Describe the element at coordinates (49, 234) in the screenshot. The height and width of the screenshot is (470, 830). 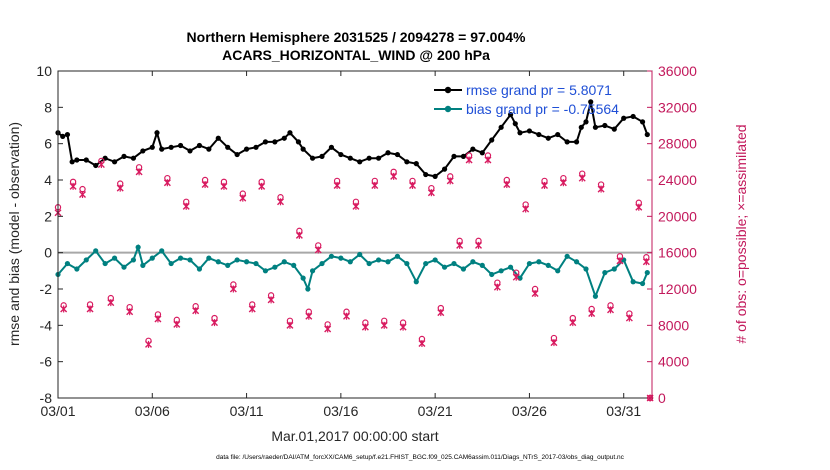
I see `left-y-axis: -8 -6 -4 -2 0 2 4 6 8 10` at that location.